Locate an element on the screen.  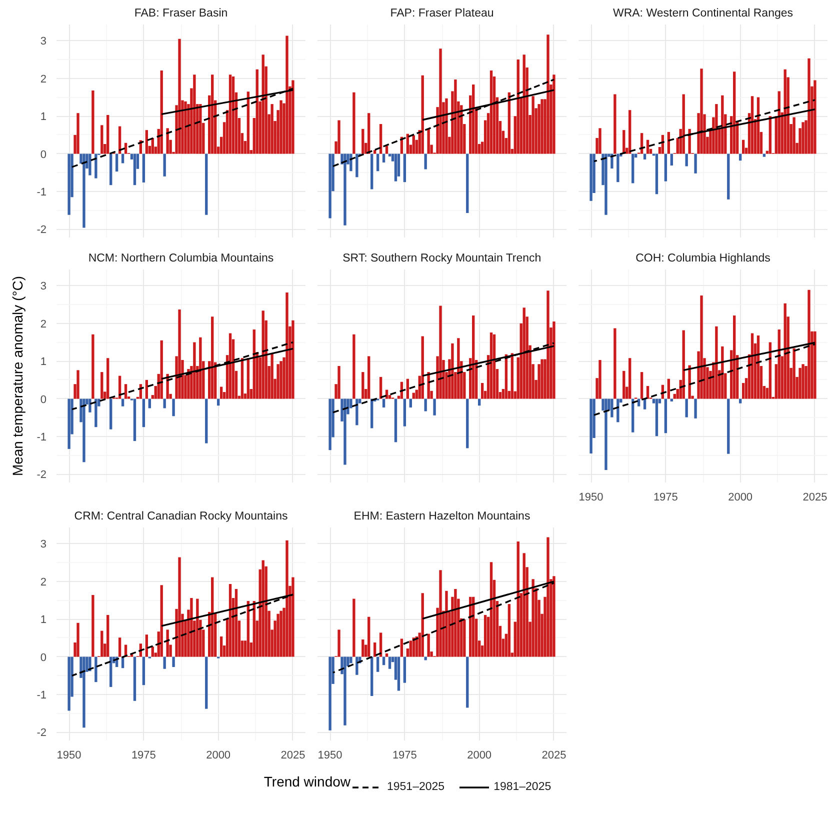
chart-title: NCM: Northern Columbia Mountains is located at coordinates (181, 258).